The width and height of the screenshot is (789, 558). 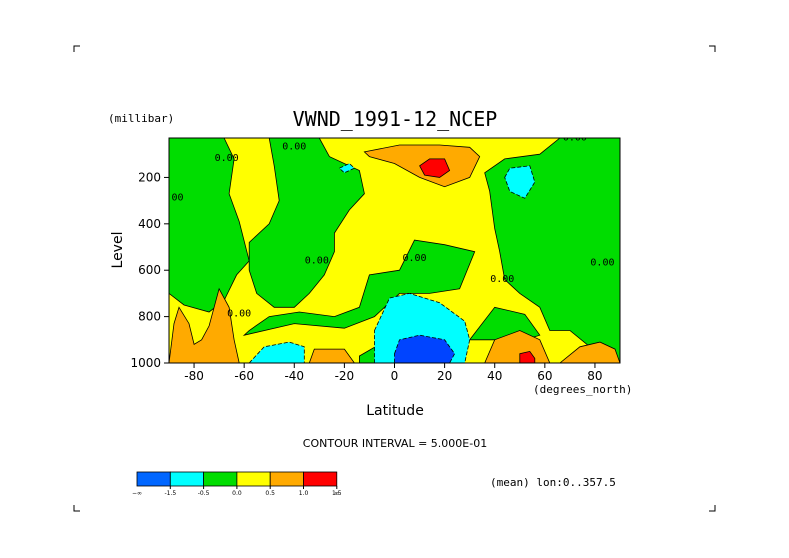 I want to click on contour-label-0: 0.00, so click(x=227, y=158).